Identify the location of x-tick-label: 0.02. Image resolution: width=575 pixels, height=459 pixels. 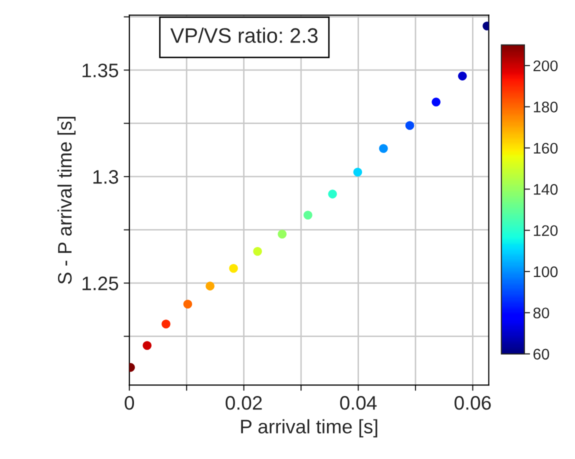
(244, 403).